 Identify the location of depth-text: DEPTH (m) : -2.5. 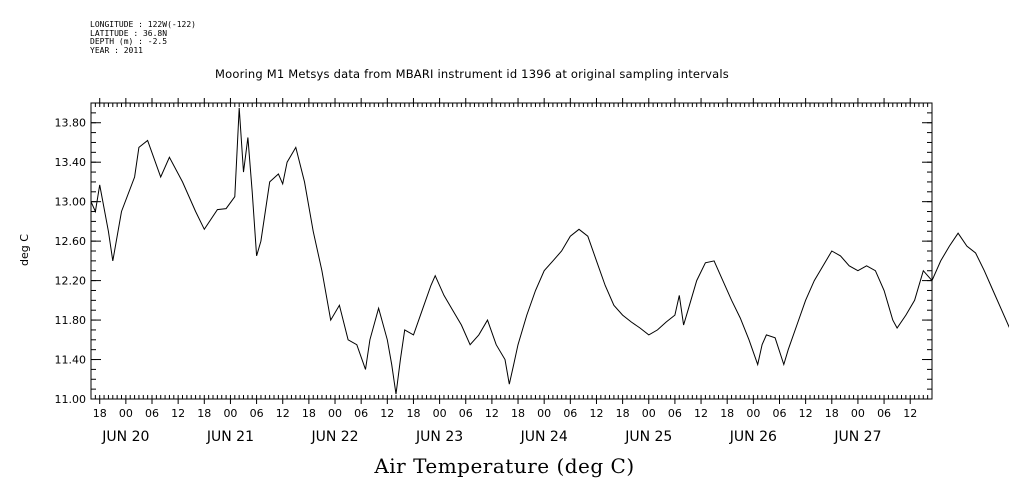
(129, 42).